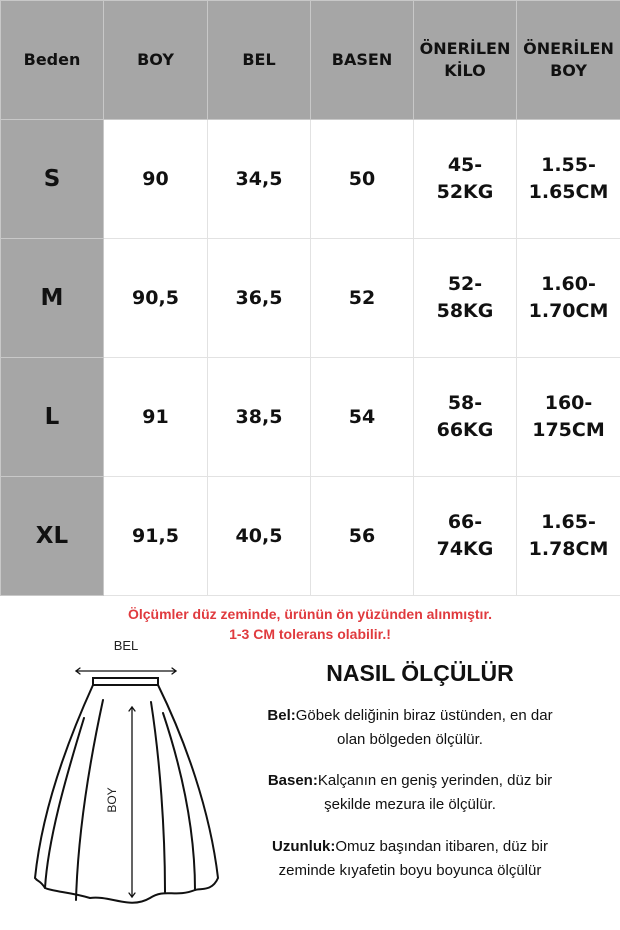  I want to click on range-value: 45-52KG, so click(465, 178).